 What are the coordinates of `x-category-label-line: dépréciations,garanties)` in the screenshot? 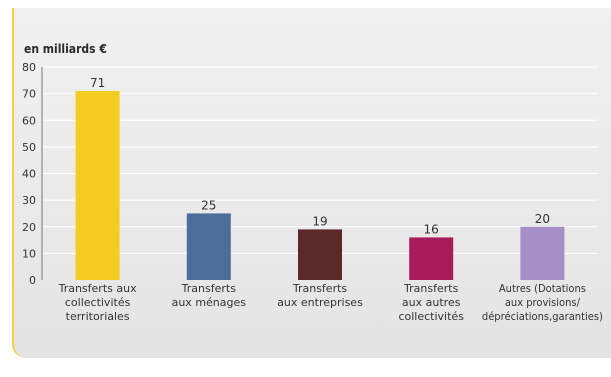 It's located at (542, 317).